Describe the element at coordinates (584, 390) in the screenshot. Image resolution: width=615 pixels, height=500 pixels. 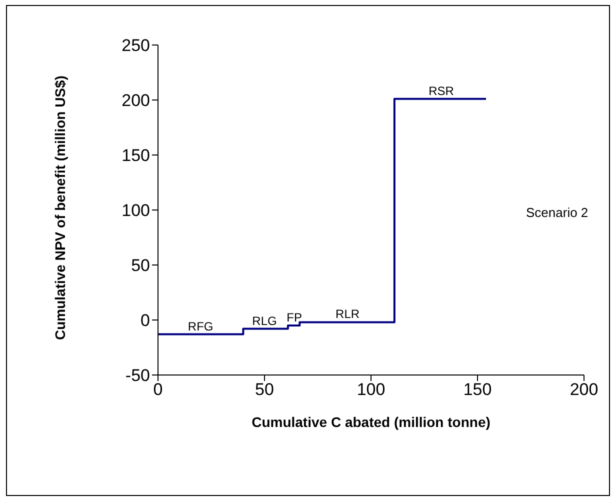
I see `x-tick-label: 200` at that location.